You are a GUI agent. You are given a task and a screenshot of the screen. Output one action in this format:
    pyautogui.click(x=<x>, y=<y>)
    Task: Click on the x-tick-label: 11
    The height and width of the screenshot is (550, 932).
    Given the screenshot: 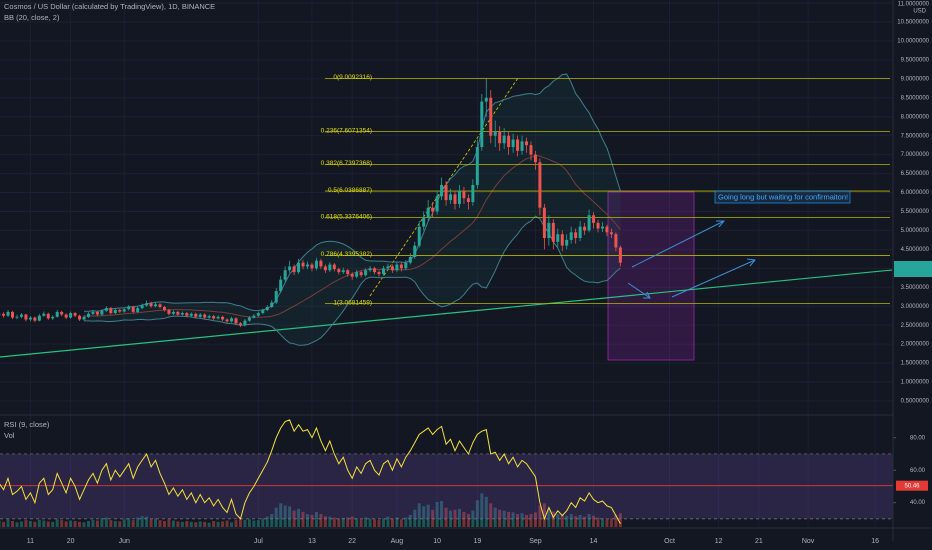 What is the action you would take?
    pyautogui.click(x=30, y=541)
    